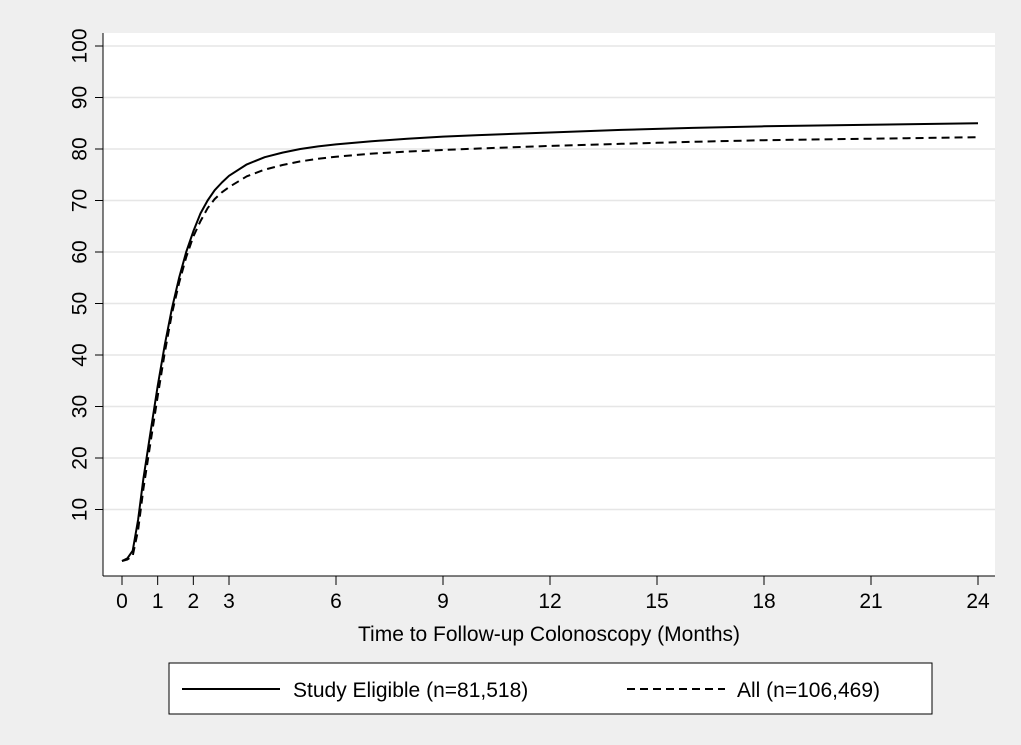 This screenshot has width=1021, height=745. What do you see at coordinates (80, 303) in the screenshot?
I see `y-tick-label-50: 50` at bounding box center [80, 303].